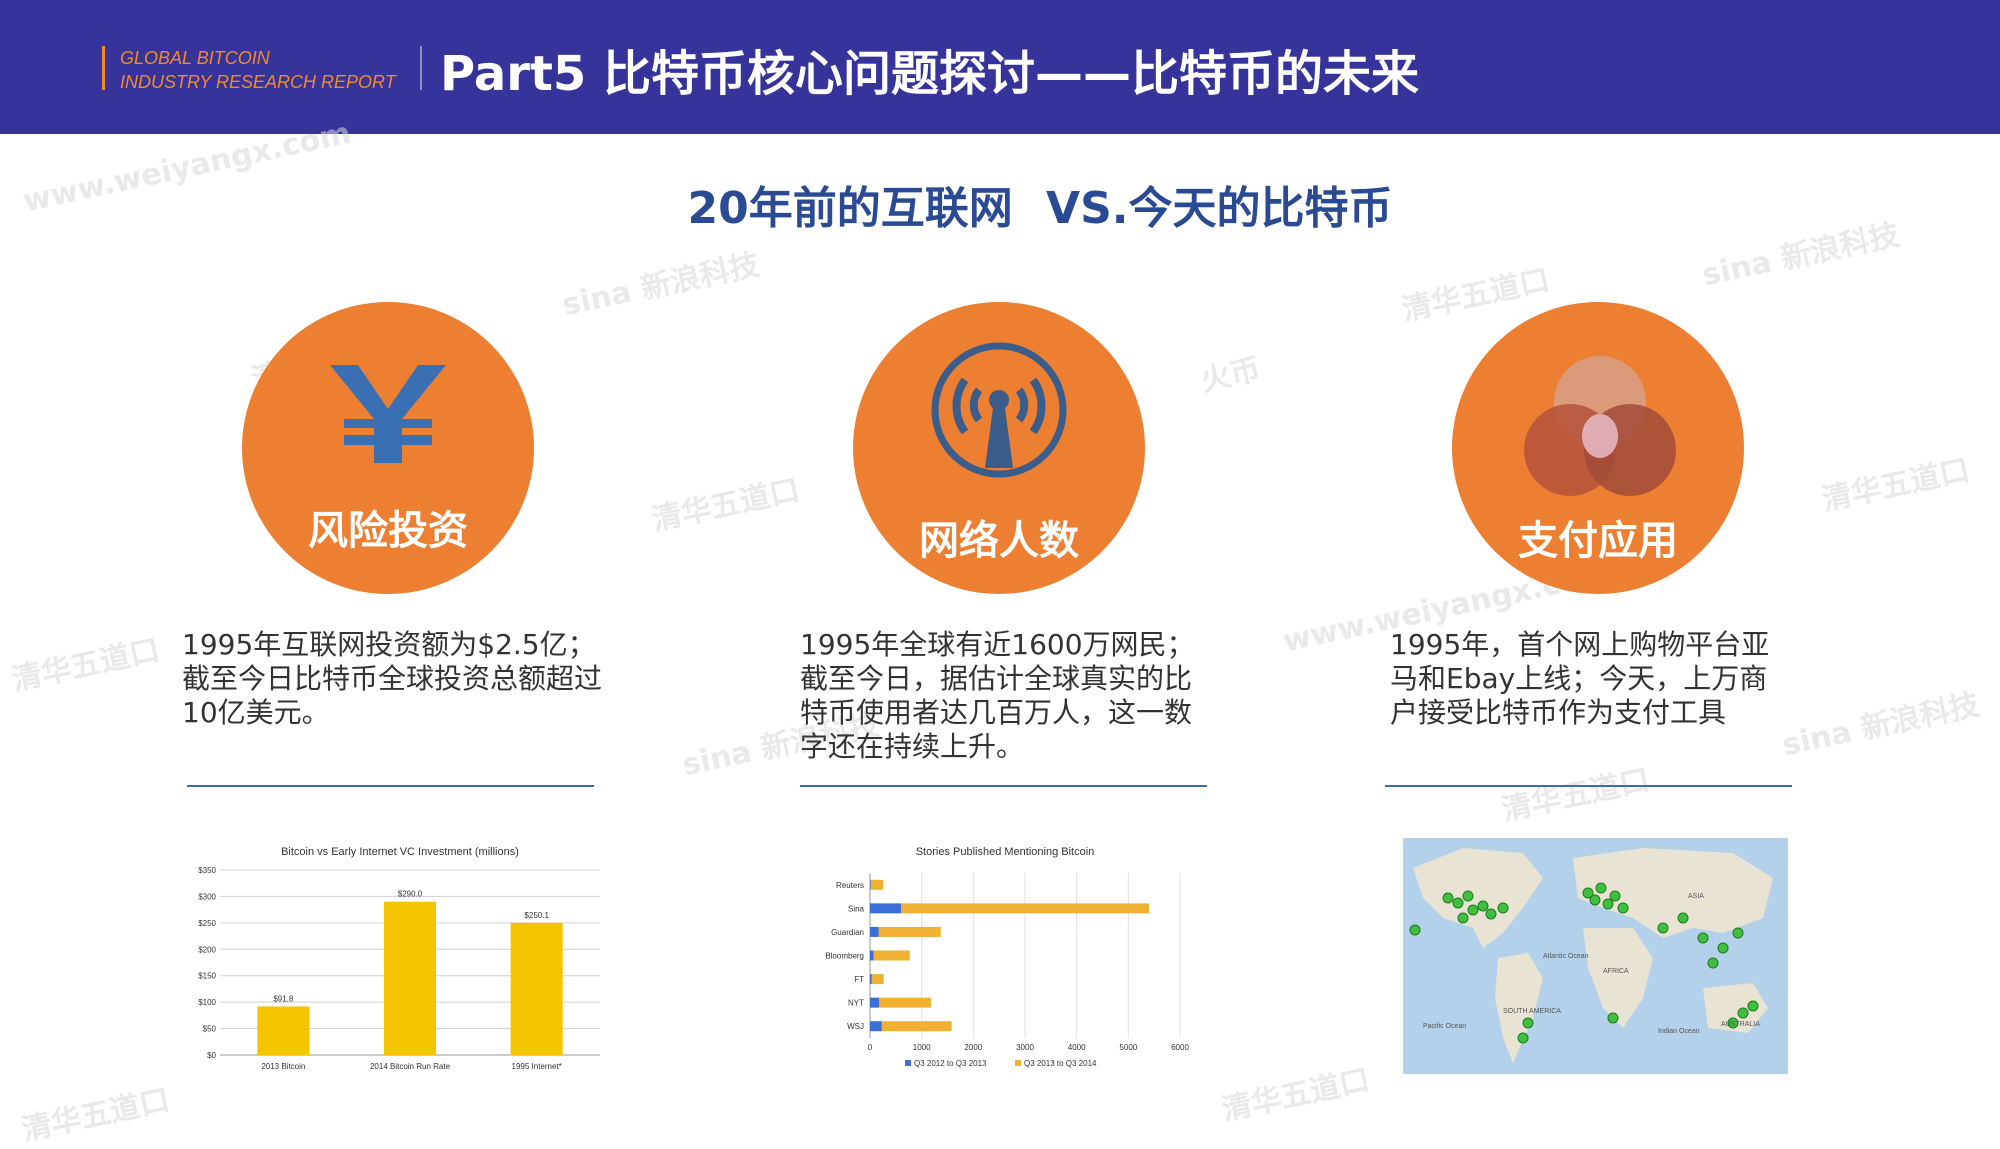  I want to click on x-tick-label: 2000, so click(973, 1047).